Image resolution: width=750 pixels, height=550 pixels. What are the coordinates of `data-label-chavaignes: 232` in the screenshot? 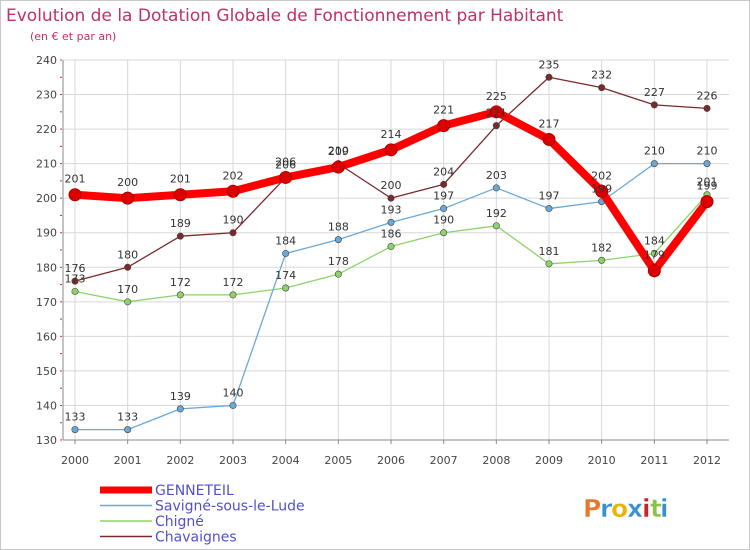 It's located at (601, 75).